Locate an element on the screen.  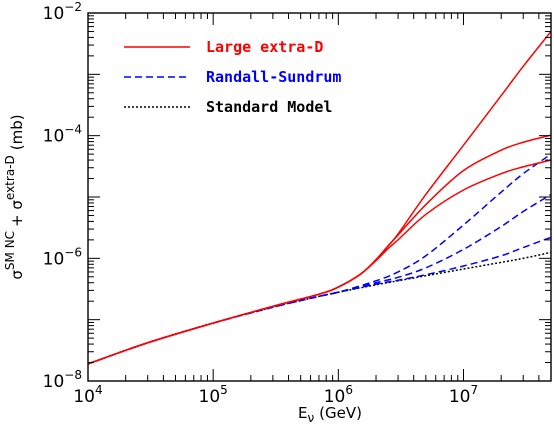
x-tick-label-exp: 4 is located at coordinates (99, 390).